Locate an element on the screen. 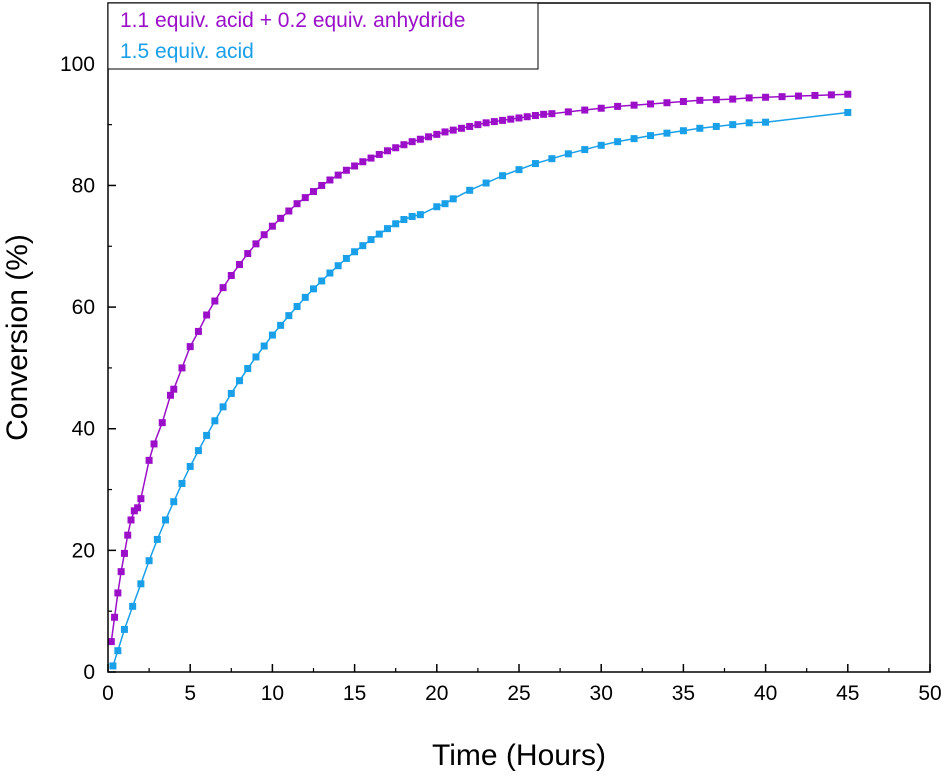  x-tick-label: 0 is located at coordinates (108, 693).